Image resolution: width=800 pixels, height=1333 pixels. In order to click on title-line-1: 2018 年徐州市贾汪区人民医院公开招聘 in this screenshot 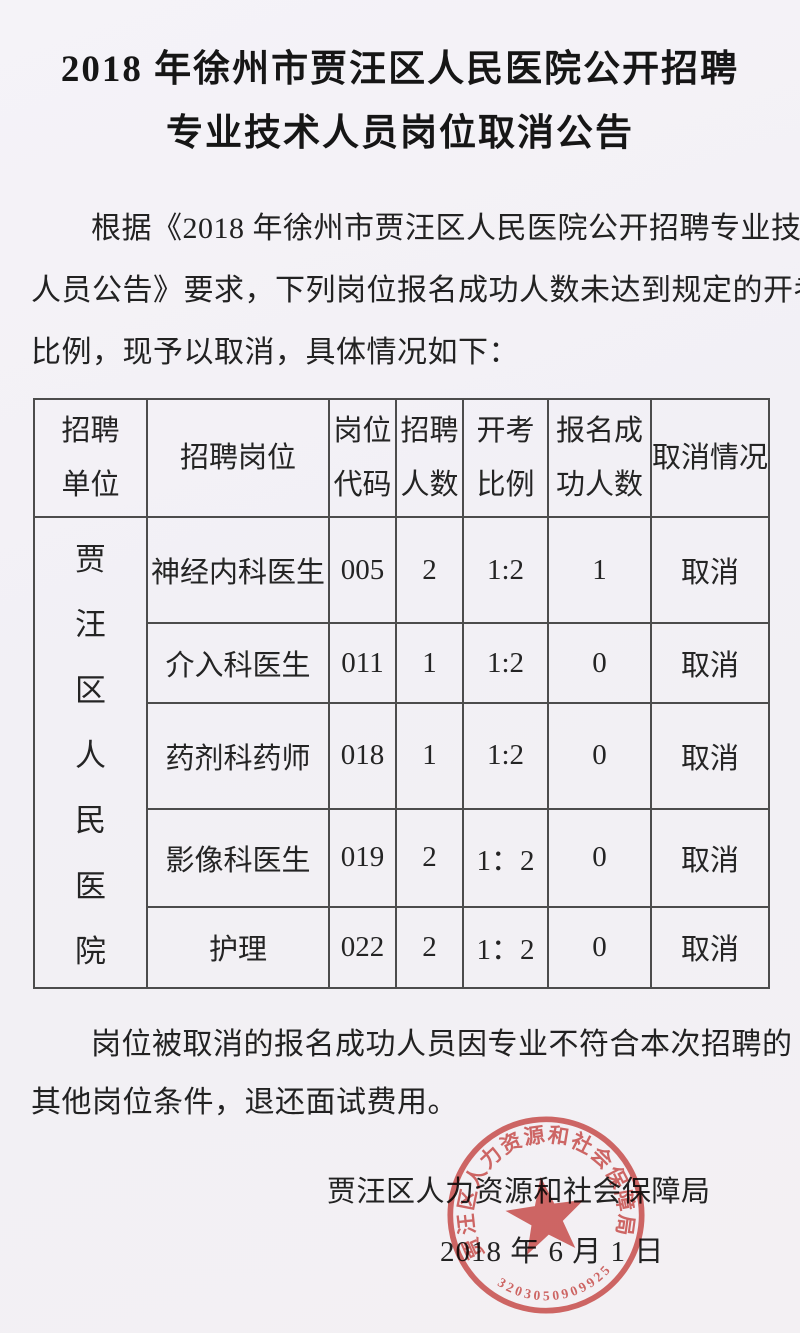, I will do `click(400, 69)`.